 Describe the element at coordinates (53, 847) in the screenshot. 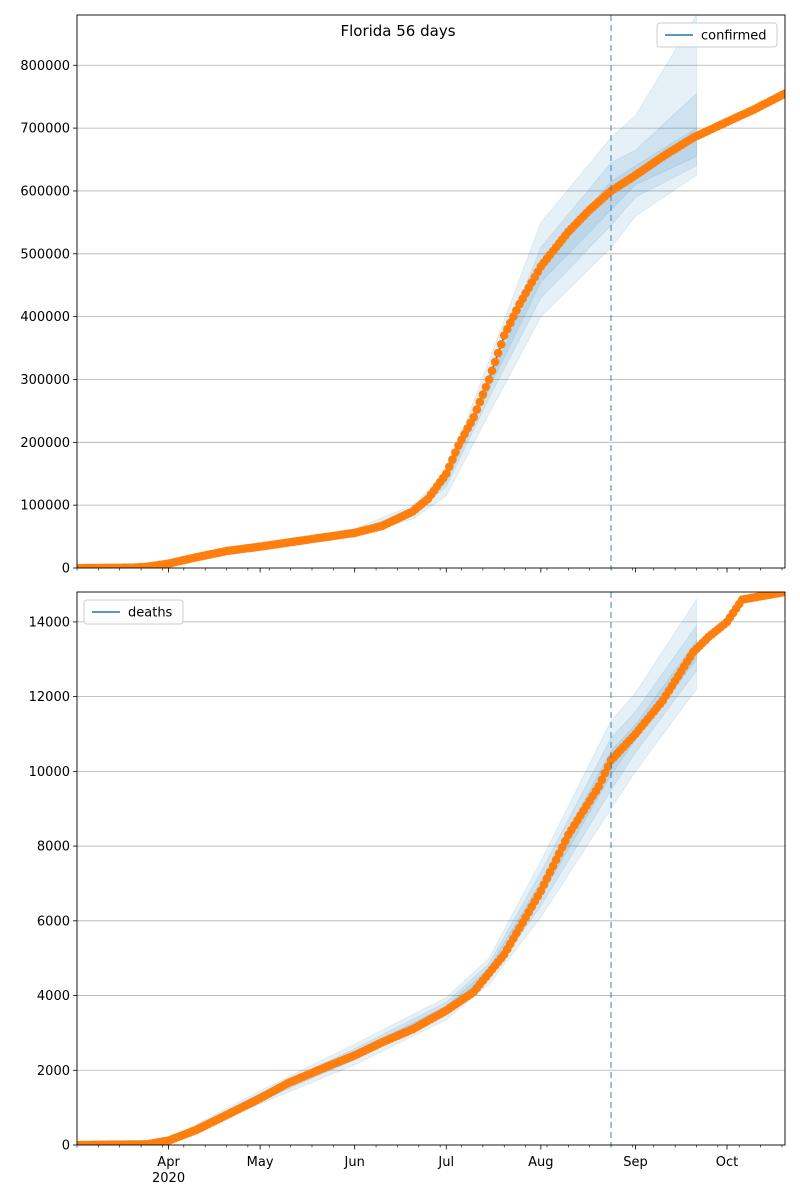

I see `y-tick-label: 8000` at that location.